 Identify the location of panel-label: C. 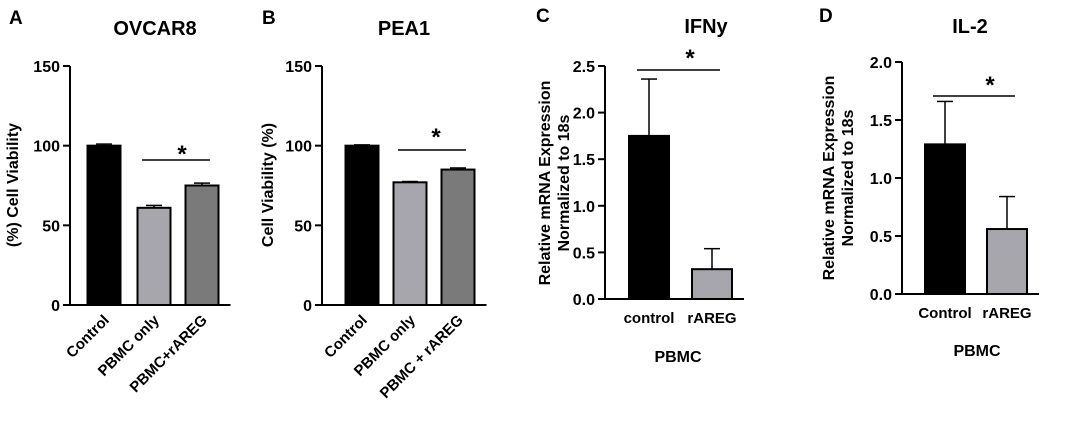
(543, 16).